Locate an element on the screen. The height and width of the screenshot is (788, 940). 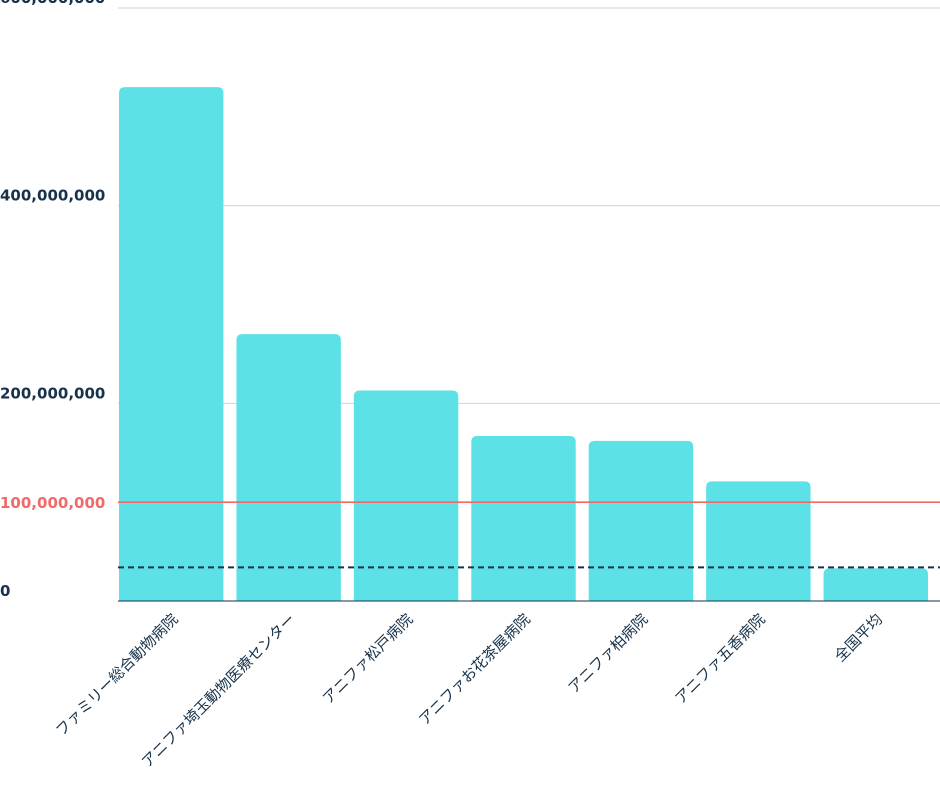
x-tick-label: アニファ松戸病院 is located at coordinates (367, 658).